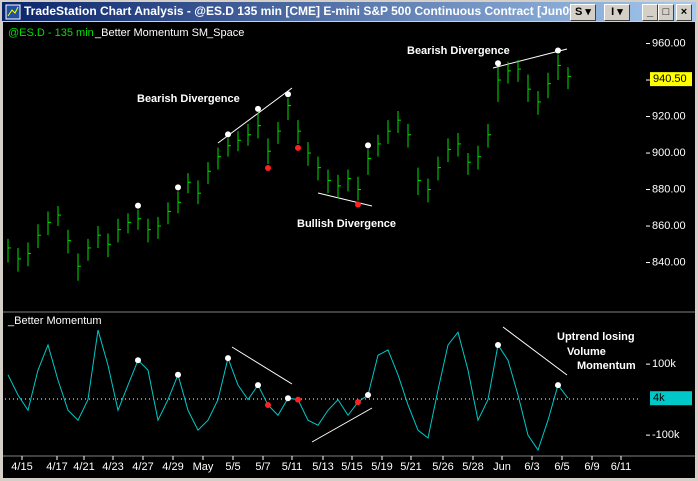 The image size is (698, 481). Describe the element at coordinates (13, 12) in the screenshot. I see `app-icon` at that location.